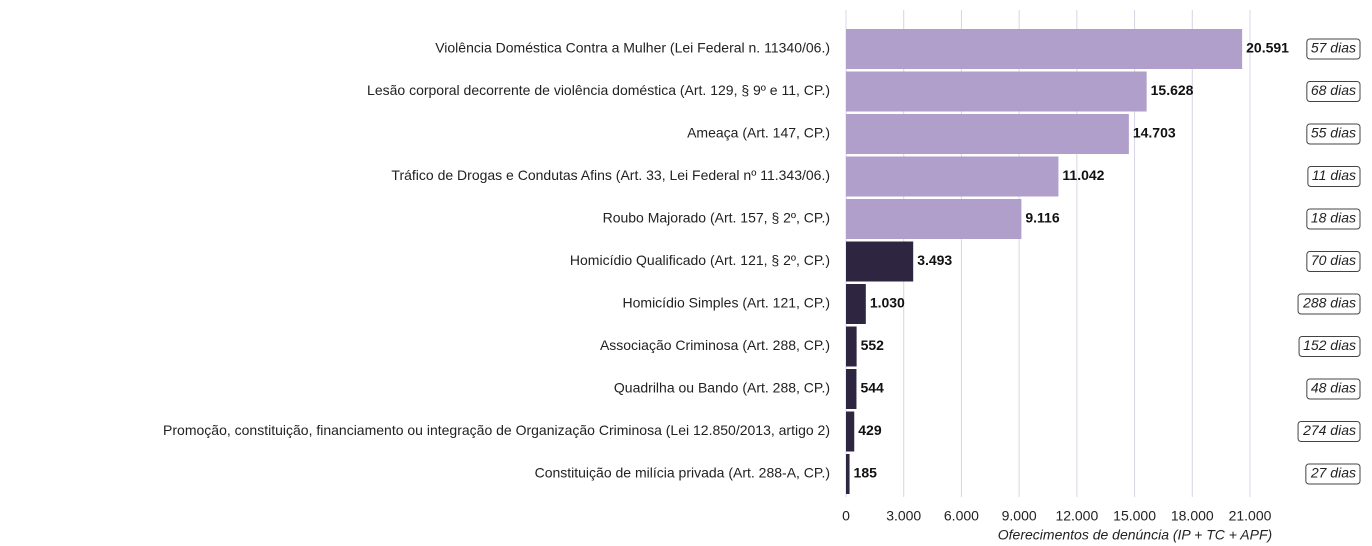 This screenshot has width=1372, height=546. What do you see at coordinates (1154, 133) in the screenshot?
I see `value-label: 14.703` at bounding box center [1154, 133].